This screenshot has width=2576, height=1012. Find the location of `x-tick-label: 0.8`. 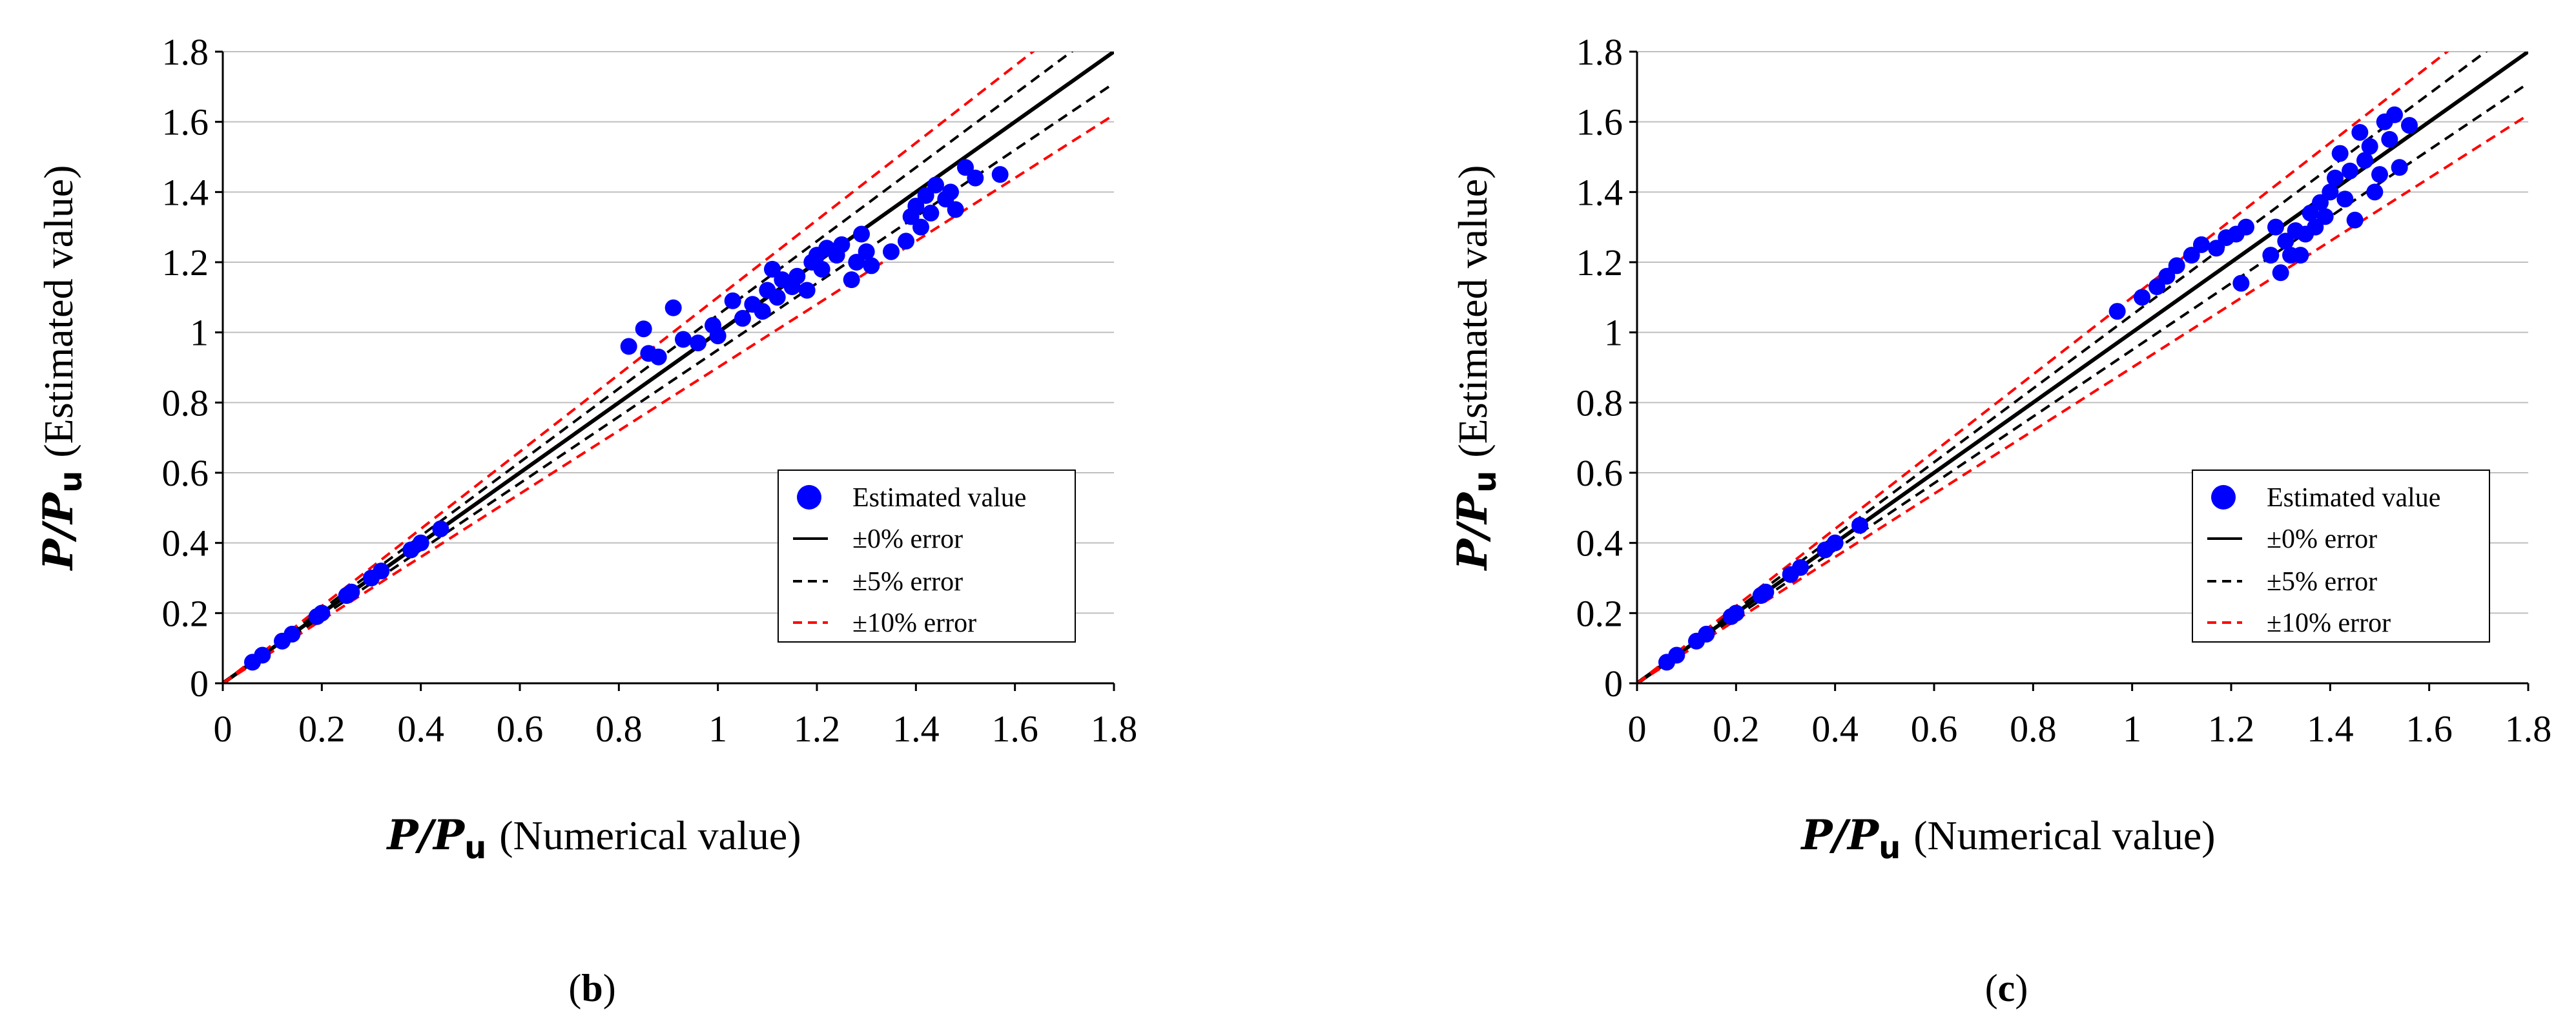

x-tick-label: 0.8 is located at coordinates (619, 729).